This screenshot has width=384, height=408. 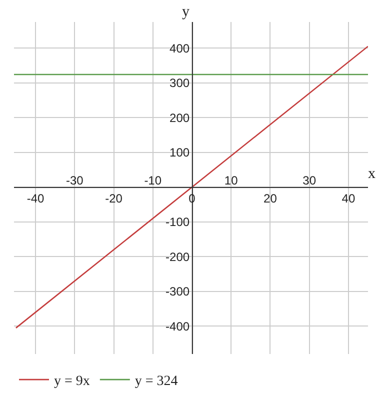 I want to click on y-tick-label: 300, so click(x=180, y=83).